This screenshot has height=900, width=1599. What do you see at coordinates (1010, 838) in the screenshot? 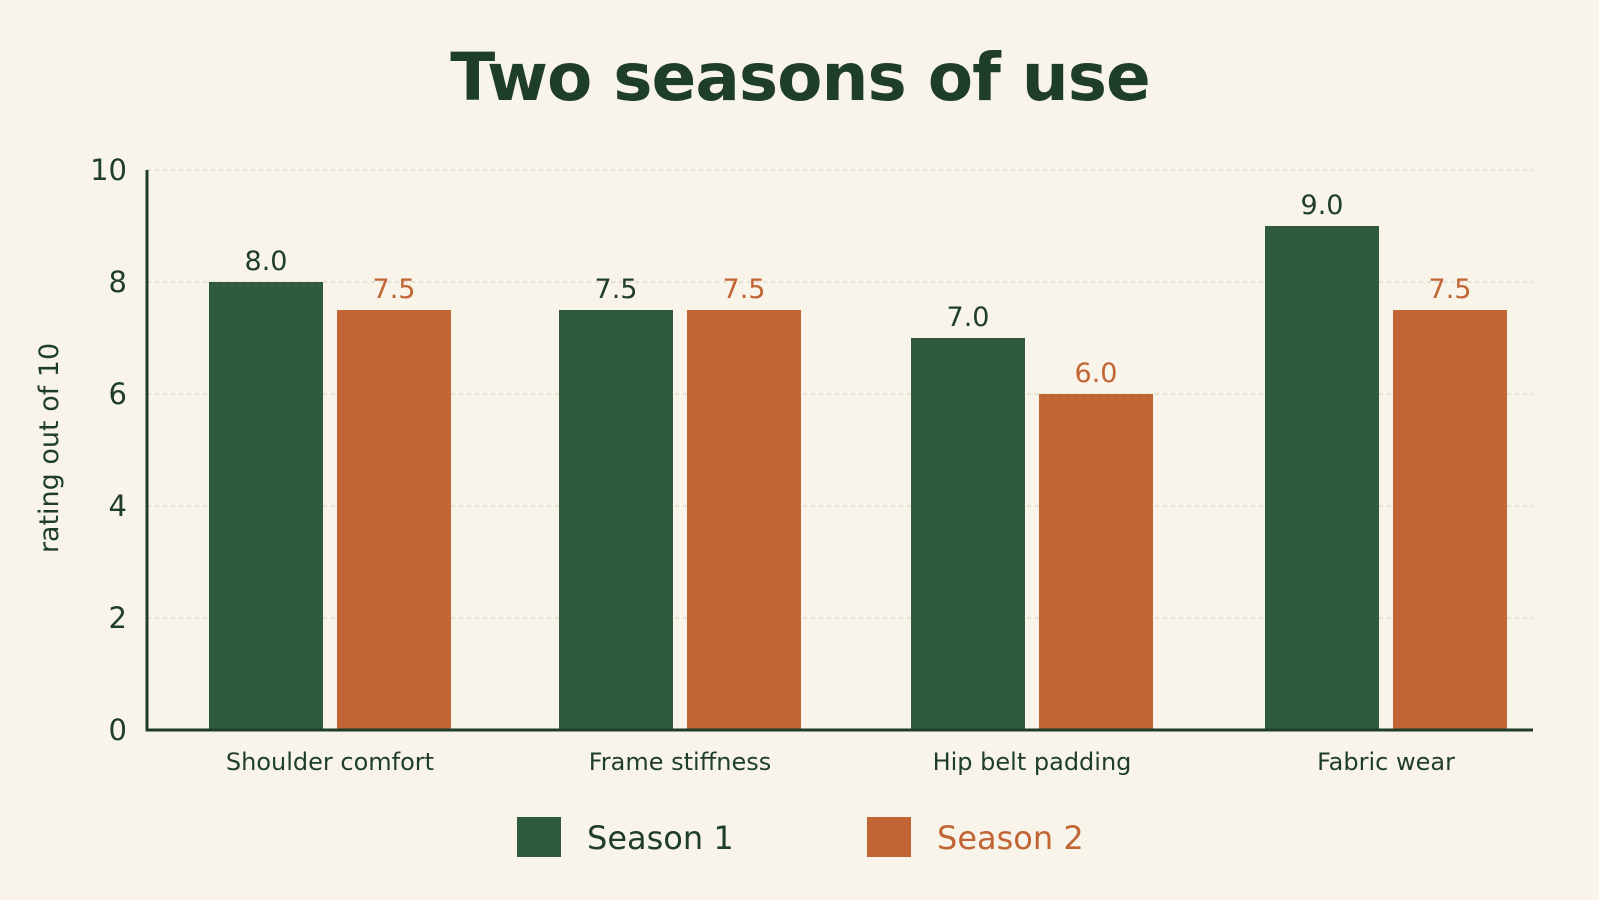
I see `legend-label: Season 2` at bounding box center [1010, 838].